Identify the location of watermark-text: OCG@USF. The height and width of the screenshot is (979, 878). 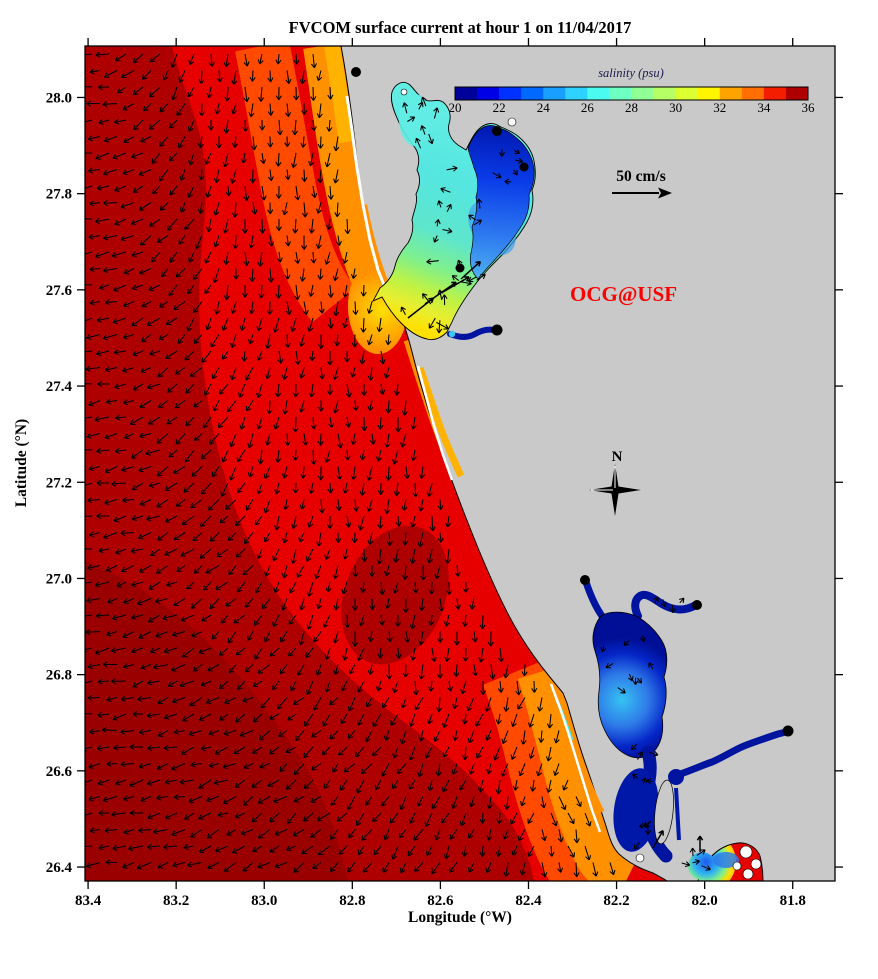
(623, 294).